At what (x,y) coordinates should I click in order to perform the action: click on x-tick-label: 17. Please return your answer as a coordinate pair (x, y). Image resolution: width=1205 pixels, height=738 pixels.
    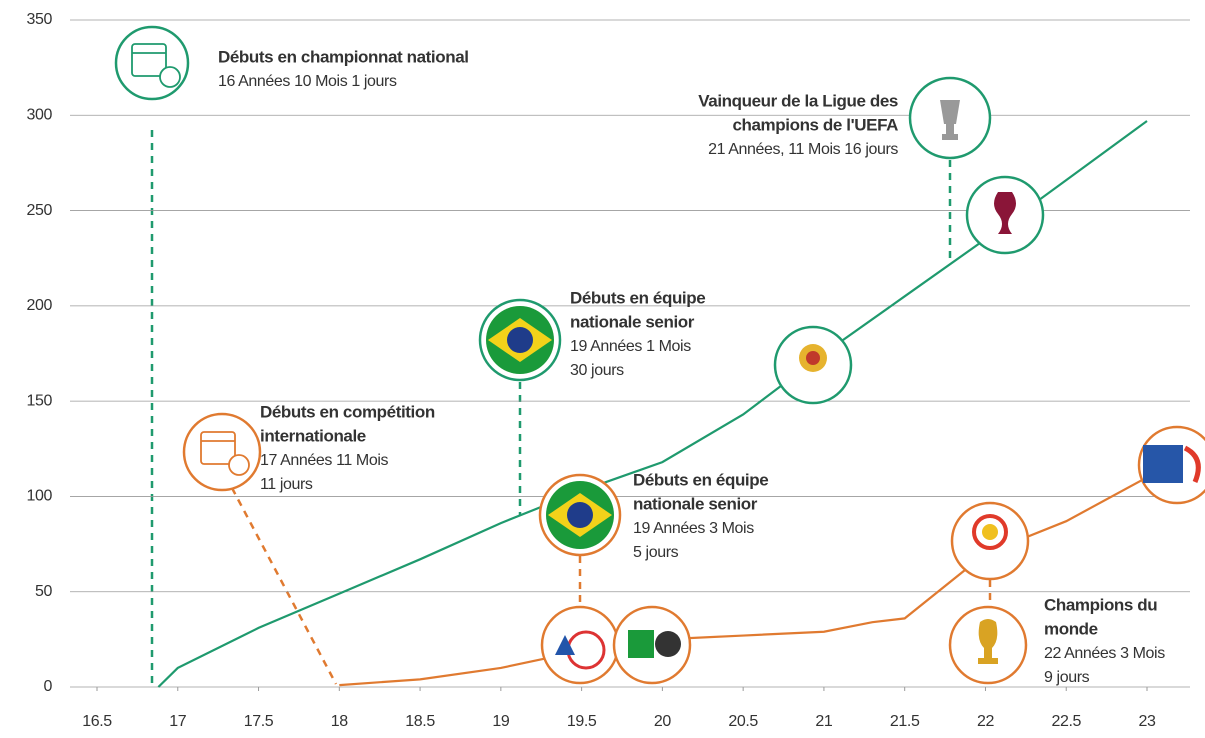
    Looking at the image, I should click on (177, 721).